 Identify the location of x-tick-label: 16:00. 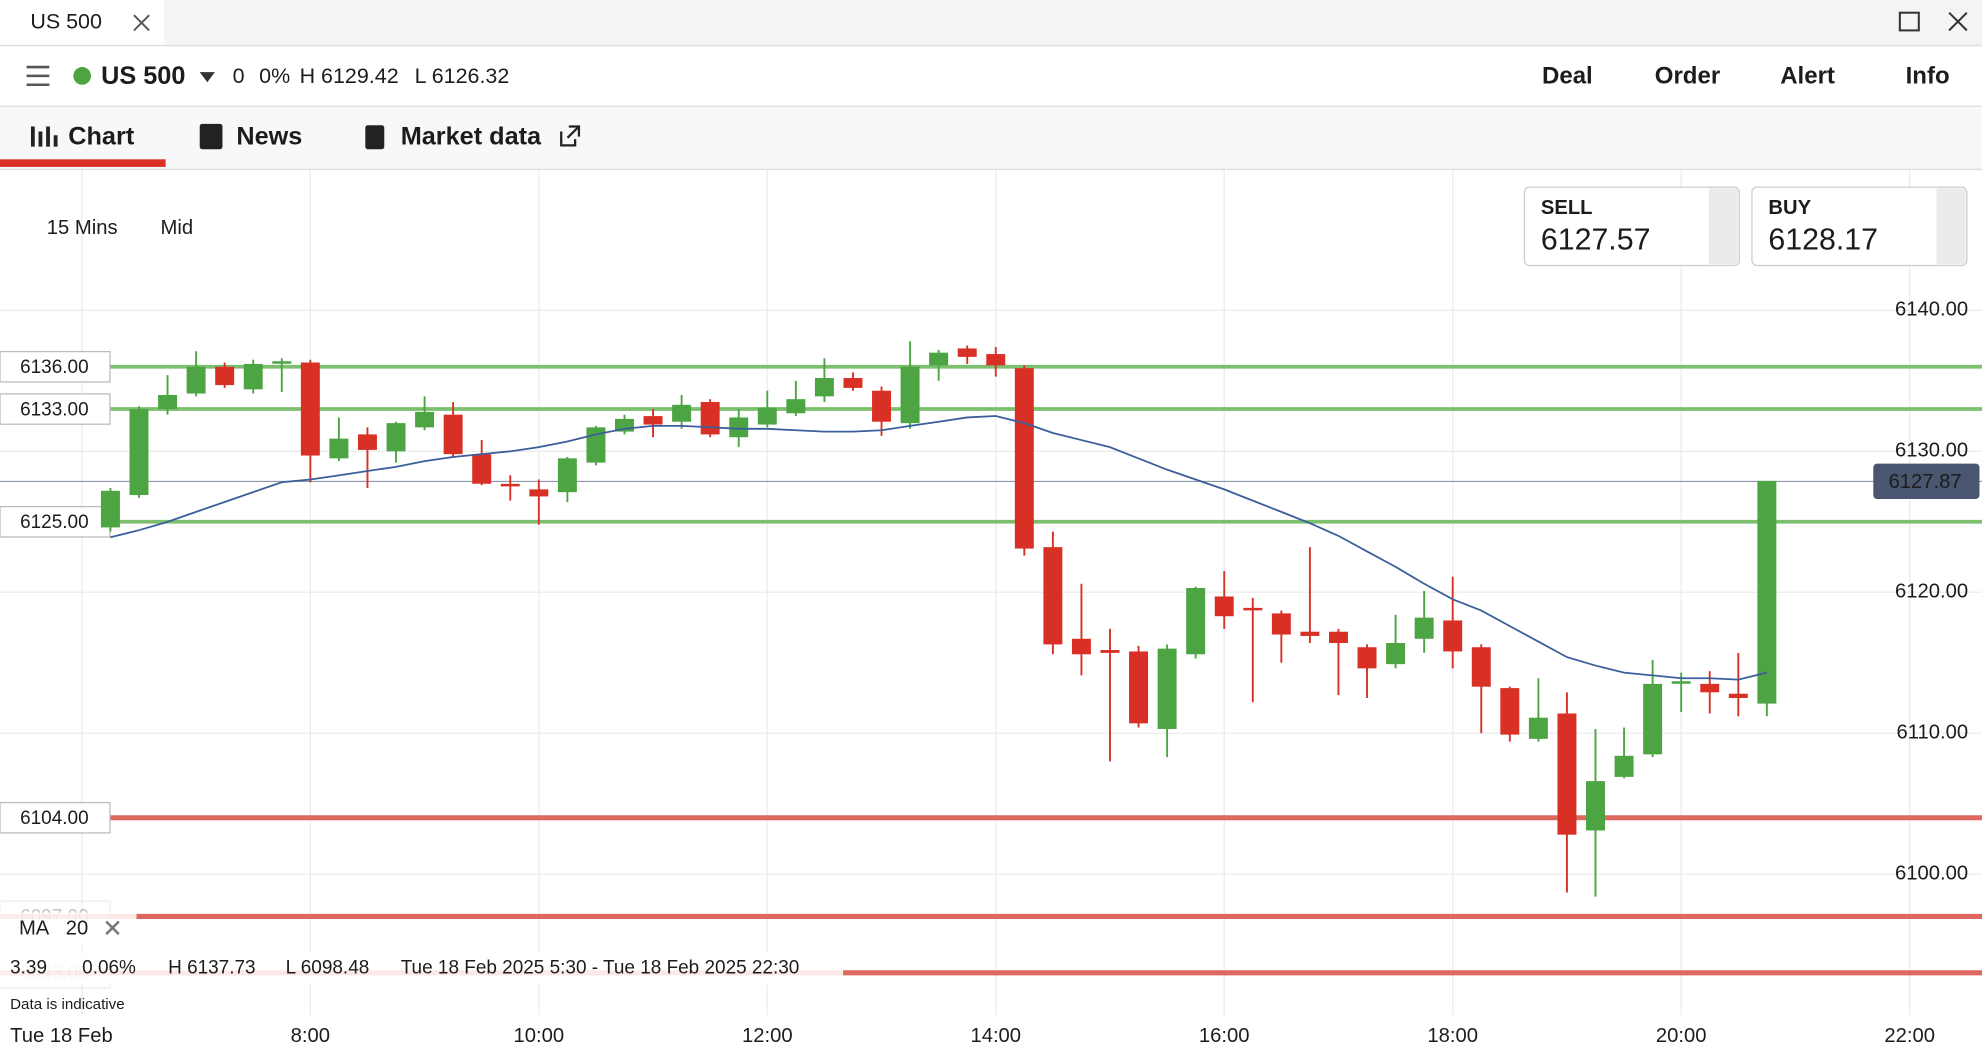
(1224, 1036).